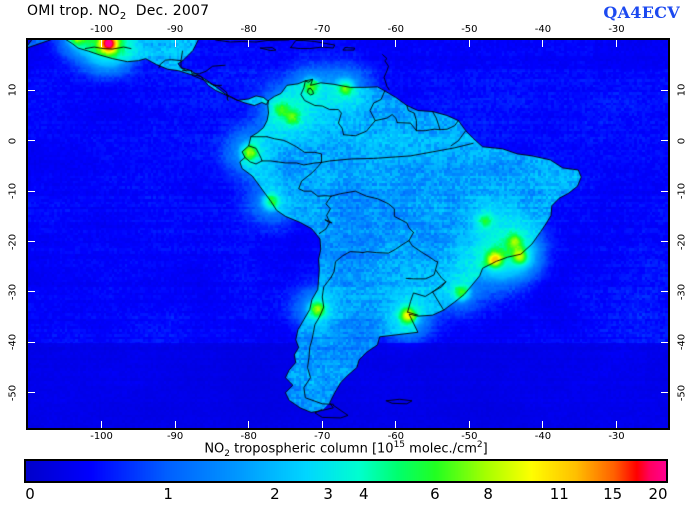 The image size is (692, 507). Describe the element at coordinates (312, 449) in the screenshot. I see `cbar-midtext: tropospheric column [10` at that location.